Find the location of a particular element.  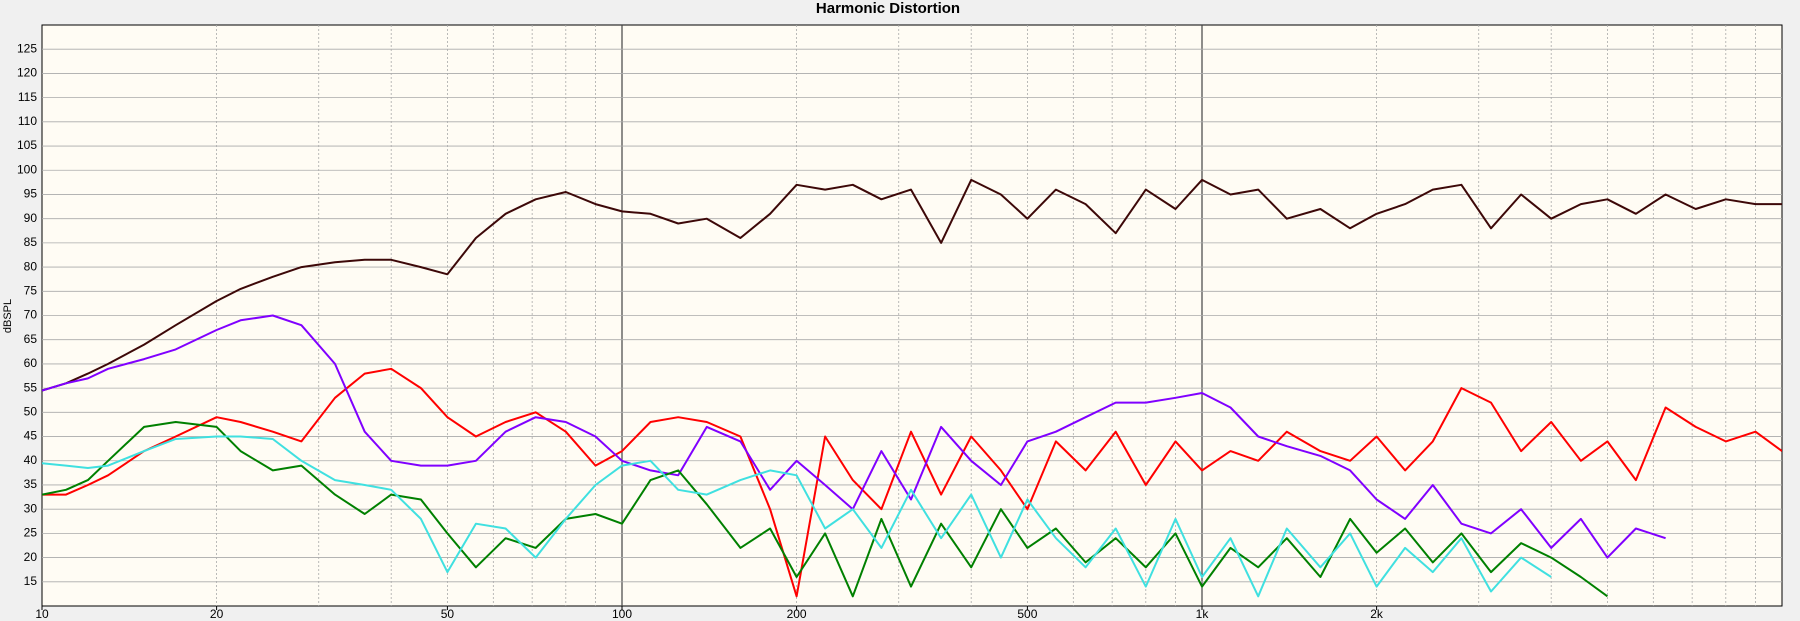

y-tick-label: 35 is located at coordinates (31, 484).